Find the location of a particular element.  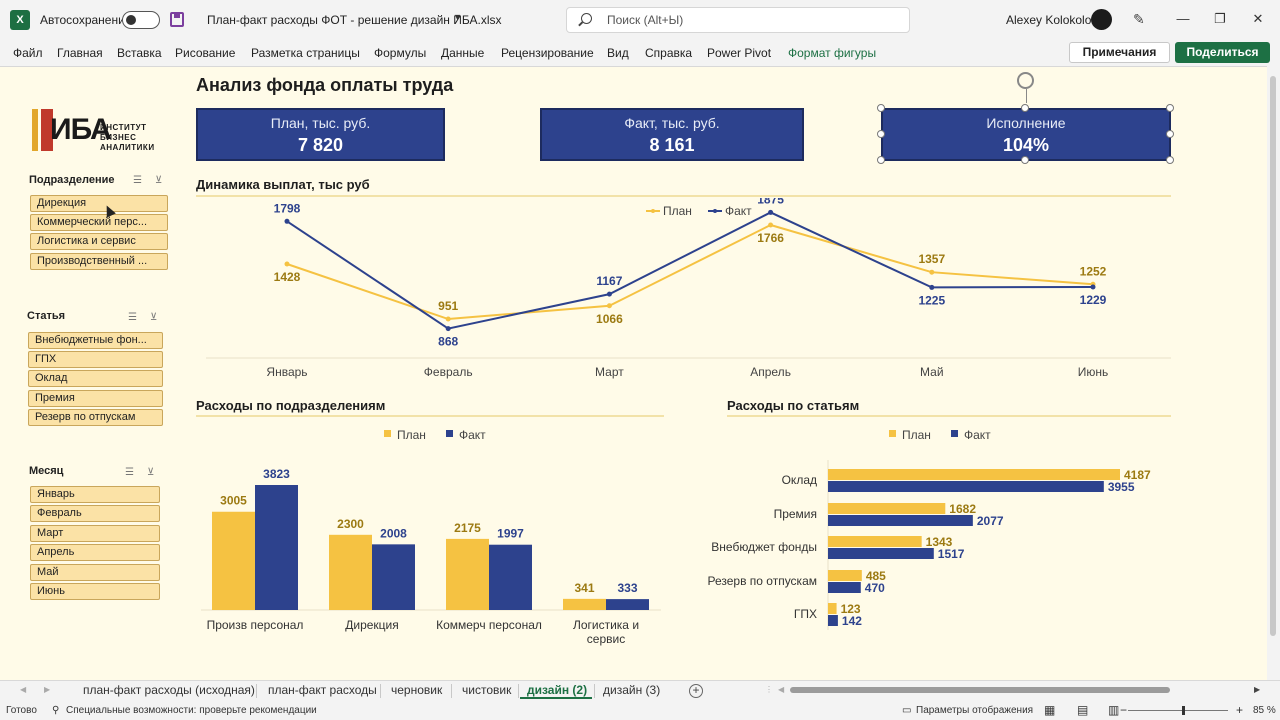

slicer-item-department: Логистика и сервис is located at coordinates (99, 241).